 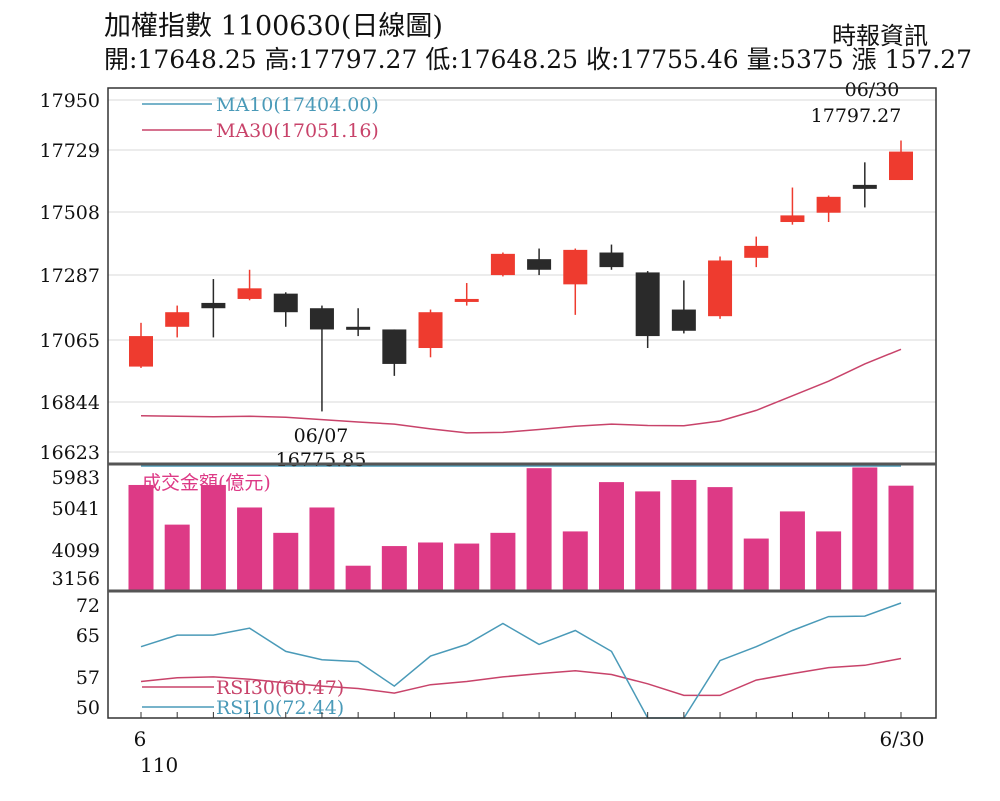 What do you see at coordinates (856, 116) in the screenshot?
I see `high-value-annotation: 17797.27` at bounding box center [856, 116].